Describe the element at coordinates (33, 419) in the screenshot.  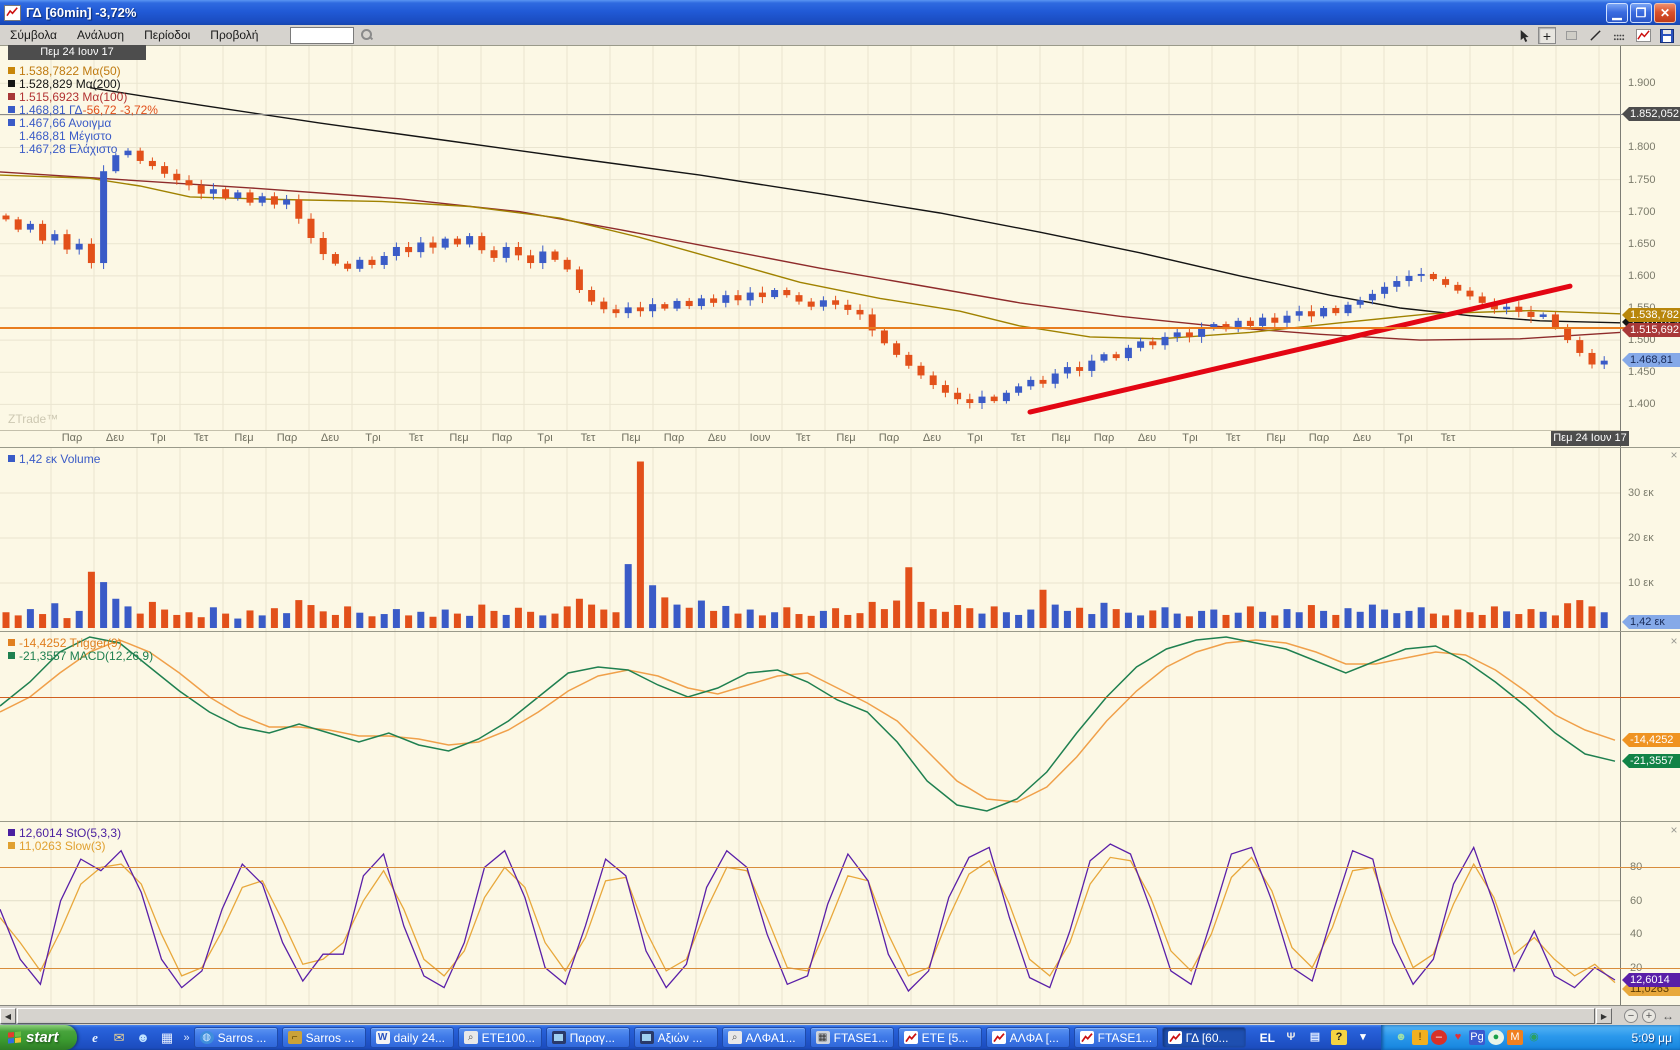
I see `watermark: ZTrade™` at that location.